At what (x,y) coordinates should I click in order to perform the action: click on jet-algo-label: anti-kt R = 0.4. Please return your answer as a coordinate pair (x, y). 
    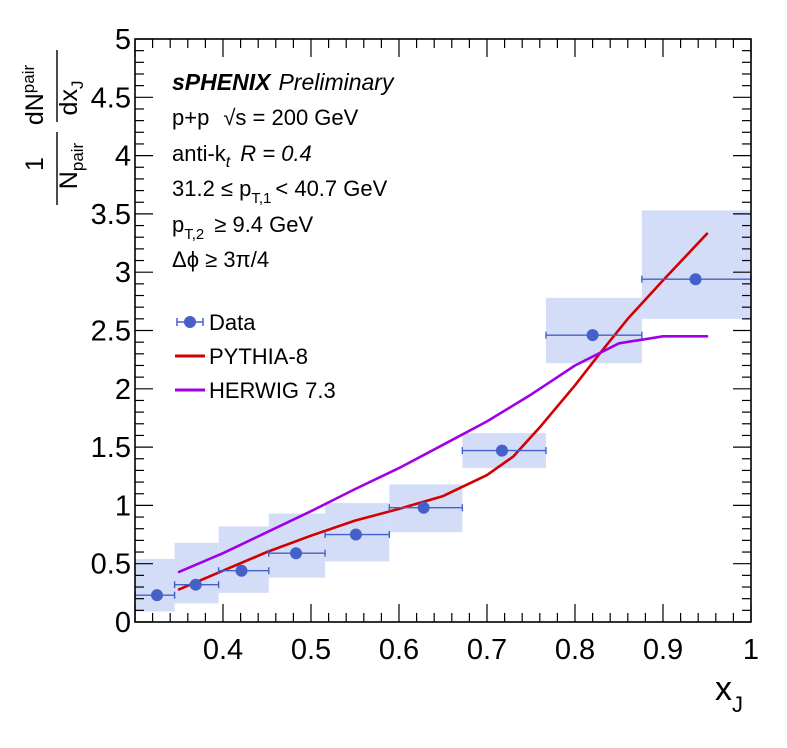
    Looking at the image, I should click on (242, 156).